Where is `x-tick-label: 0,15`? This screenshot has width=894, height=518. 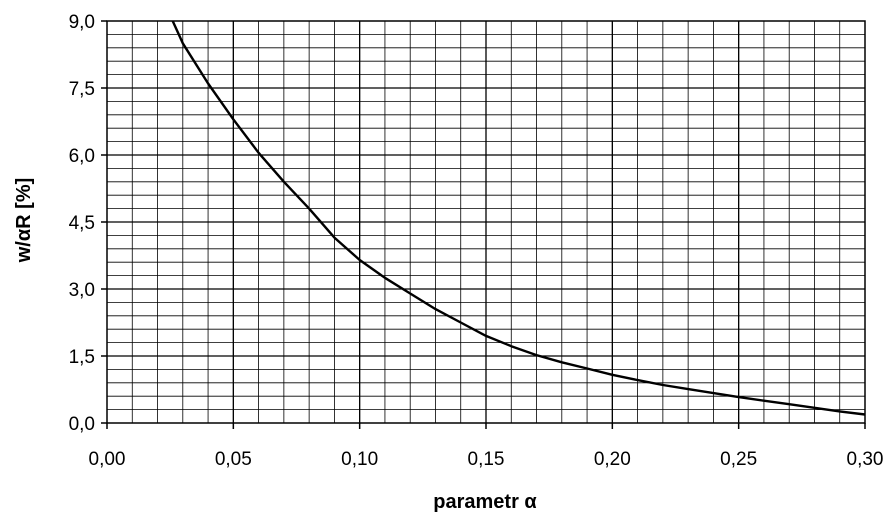
x-tick-label: 0,15 is located at coordinates (486, 459).